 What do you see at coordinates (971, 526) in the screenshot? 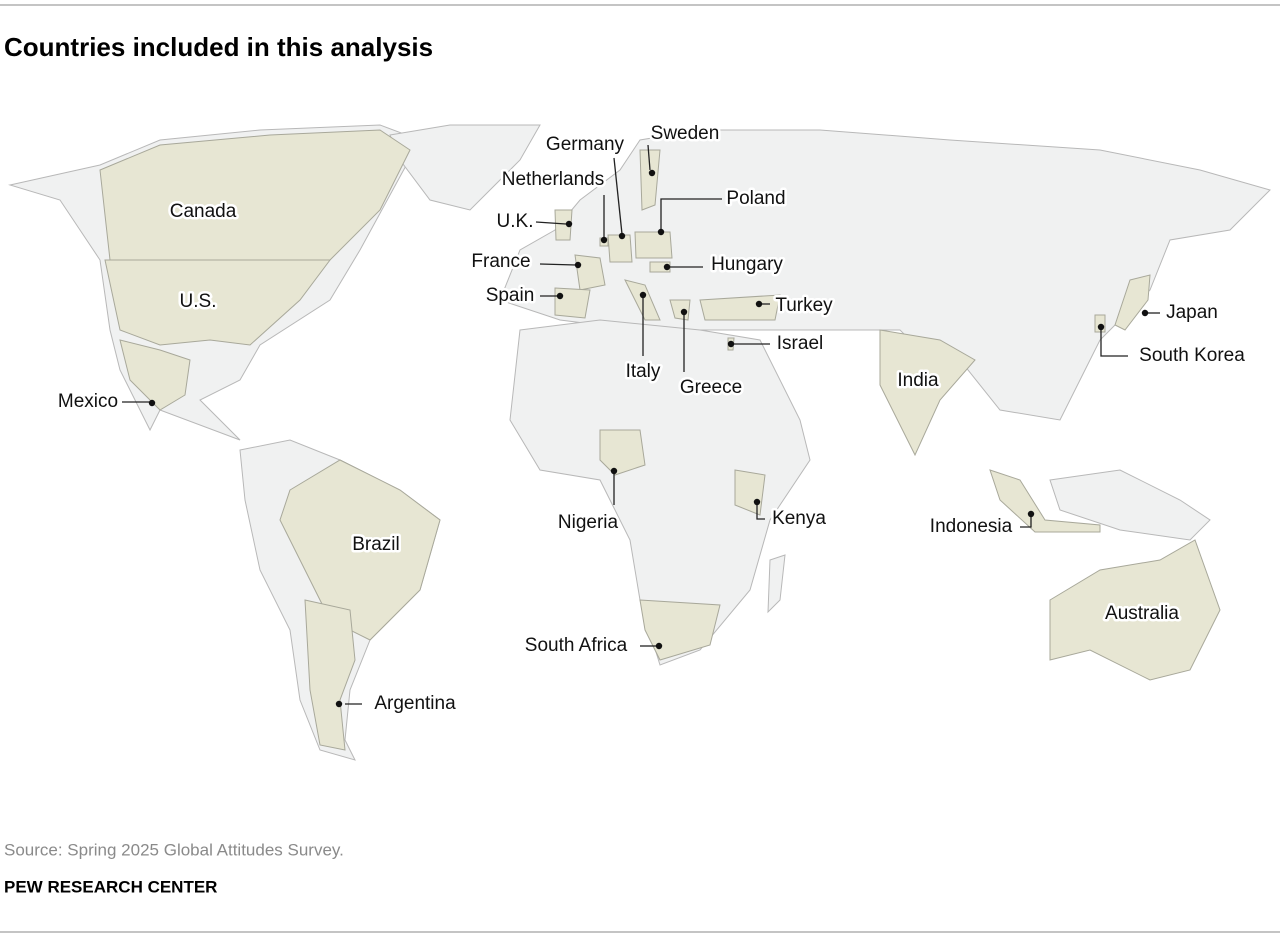
I see `country-label: Indonesia` at bounding box center [971, 526].